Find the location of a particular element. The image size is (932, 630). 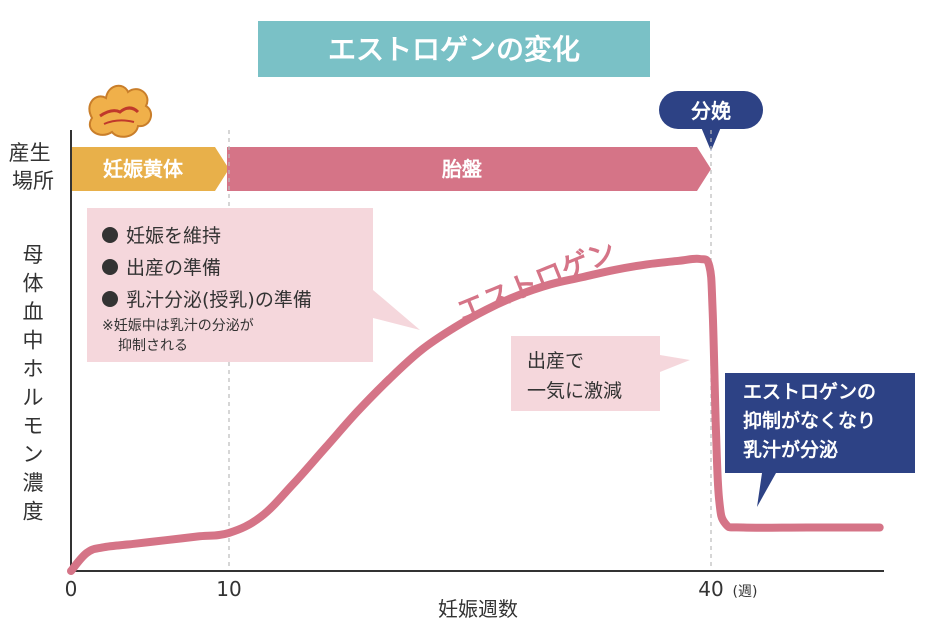

x-axis-label: 妊娠週数 is located at coordinates (478, 609).